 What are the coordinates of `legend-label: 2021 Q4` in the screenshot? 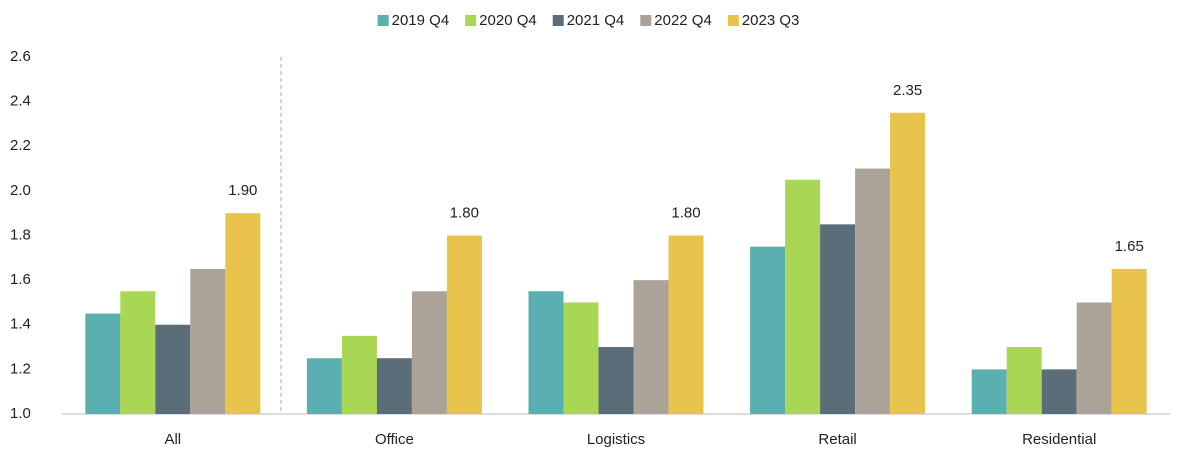 It's located at (596, 20).